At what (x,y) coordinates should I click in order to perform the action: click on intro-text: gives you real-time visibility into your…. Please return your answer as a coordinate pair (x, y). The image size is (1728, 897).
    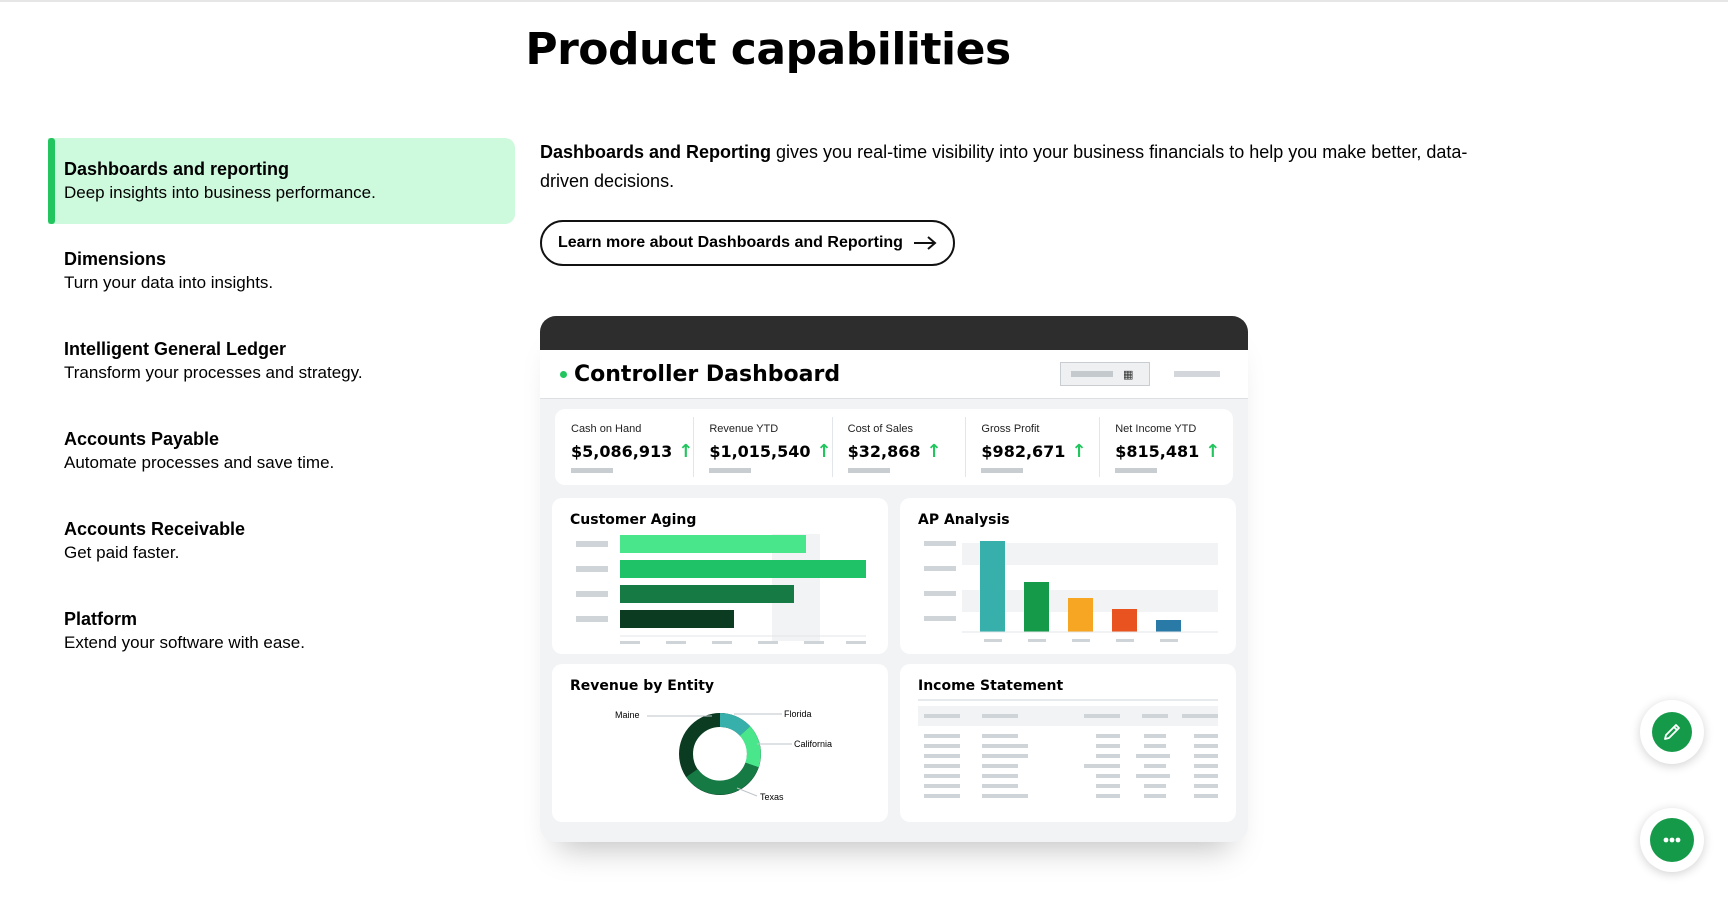
    Looking at the image, I should click on (1004, 166).